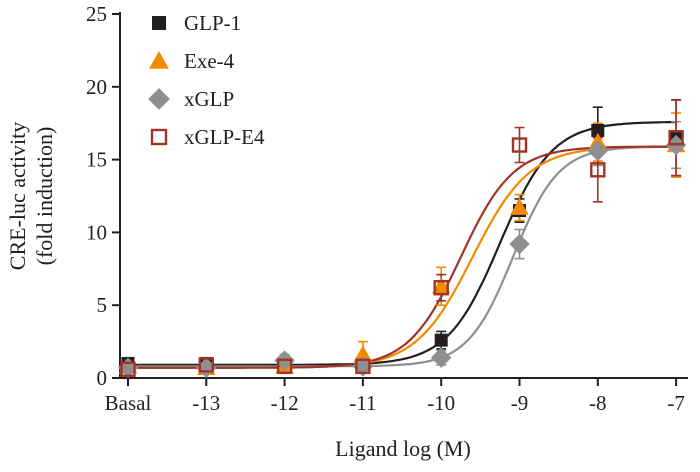 This screenshot has width=700, height=472. Describe the element at coordinates (206, 403) in the screenshot. I see `x-tick-label: -13` at that location.